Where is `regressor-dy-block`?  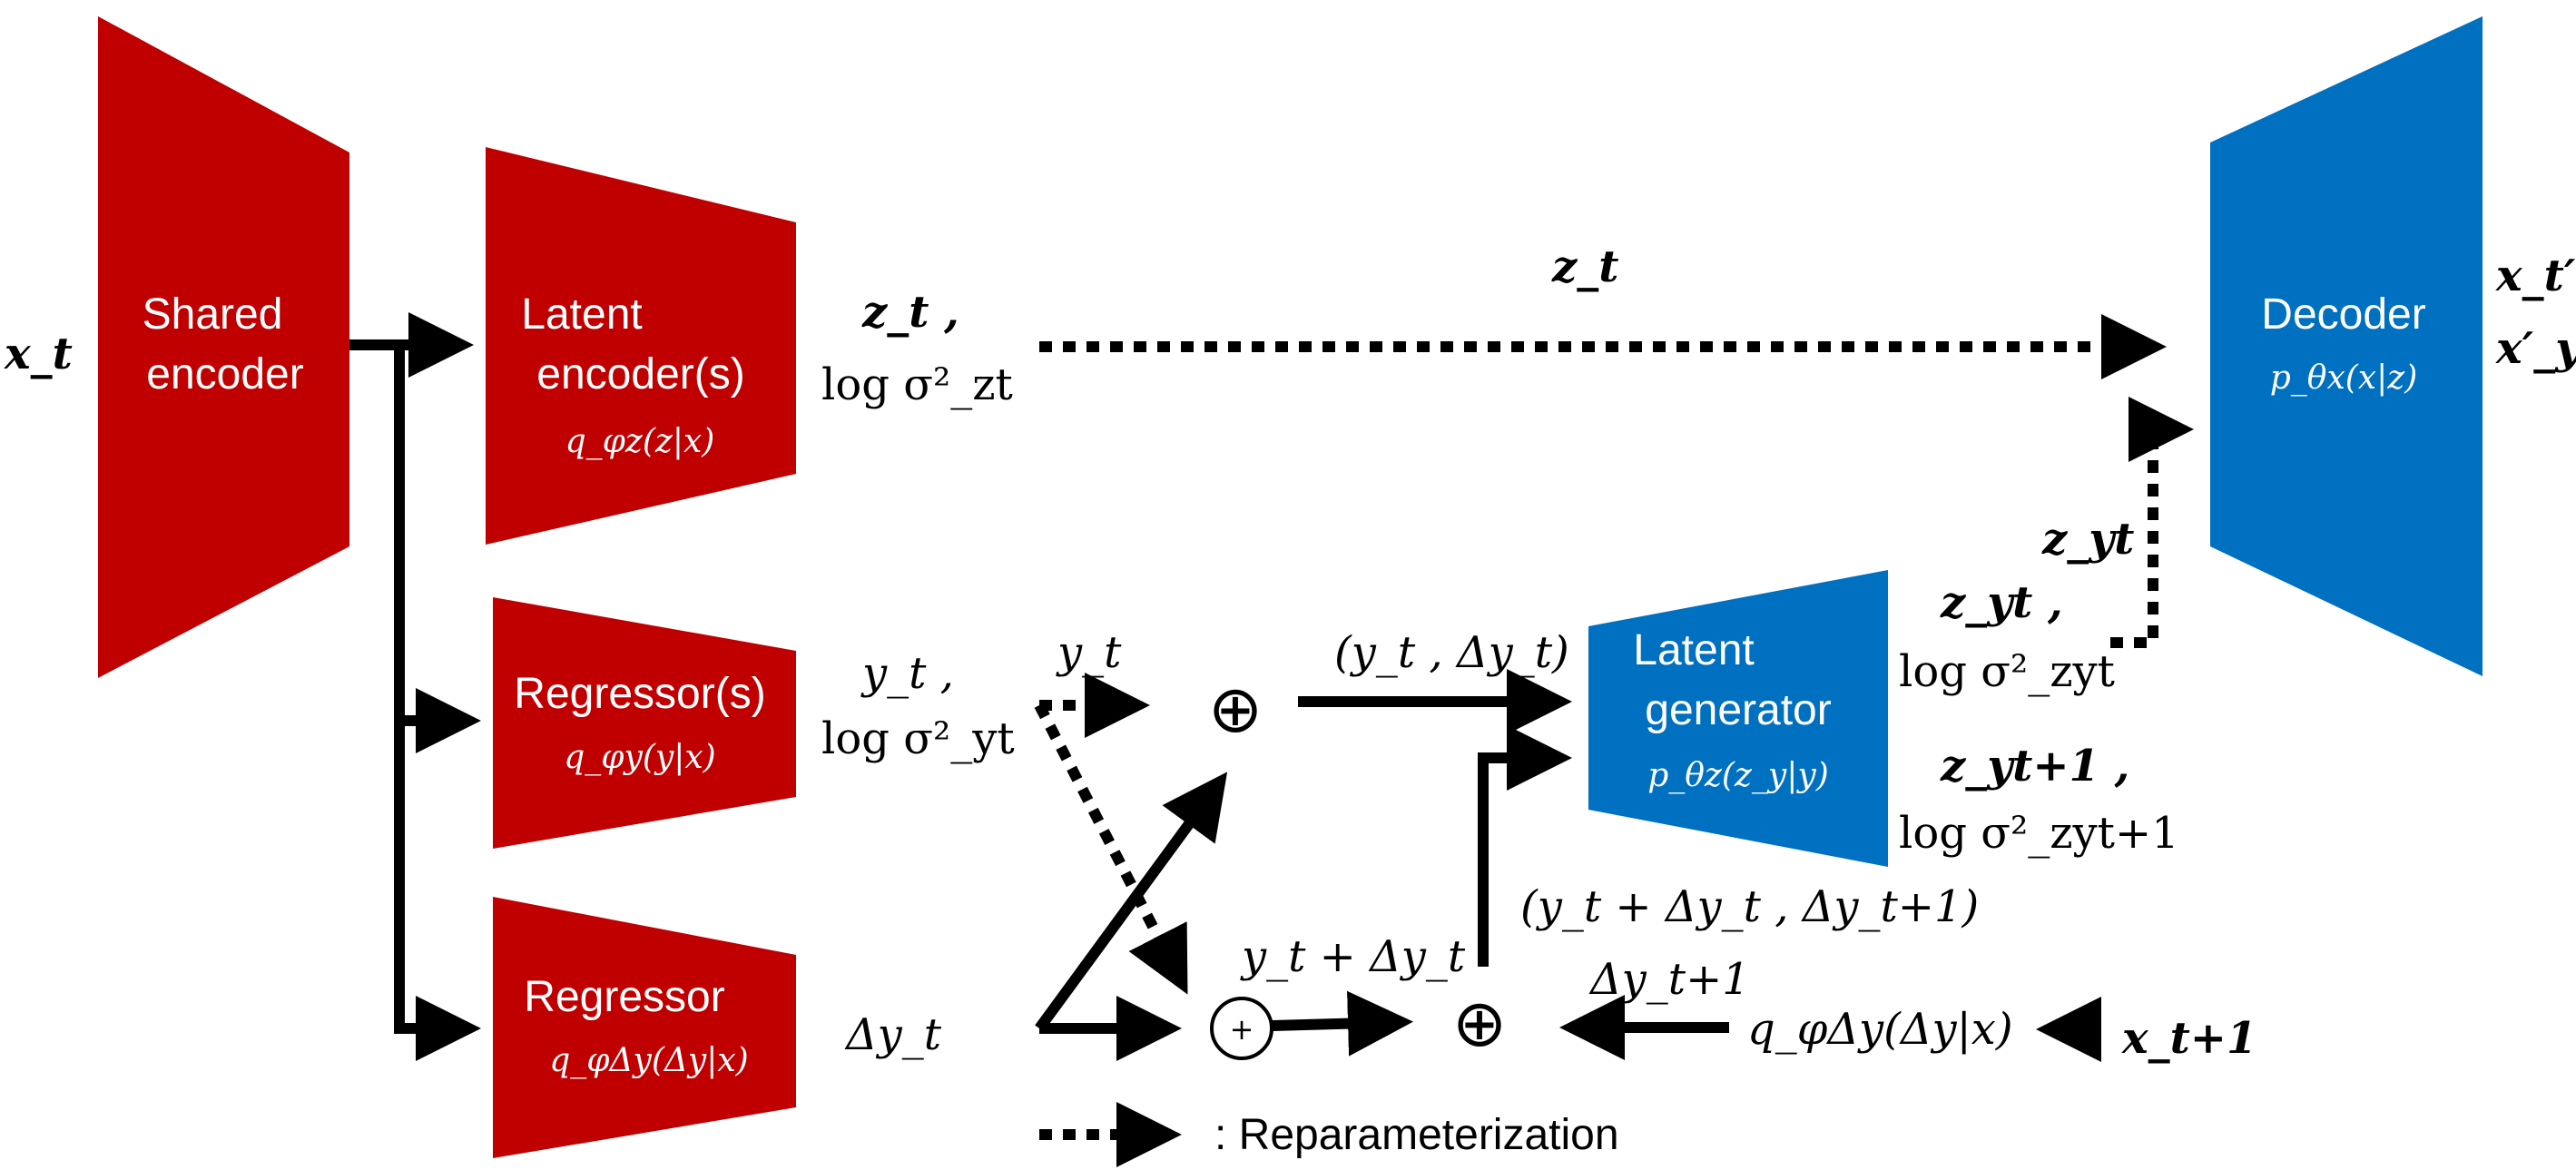
regressor-dy-block is located at coordinates (644, 1027).